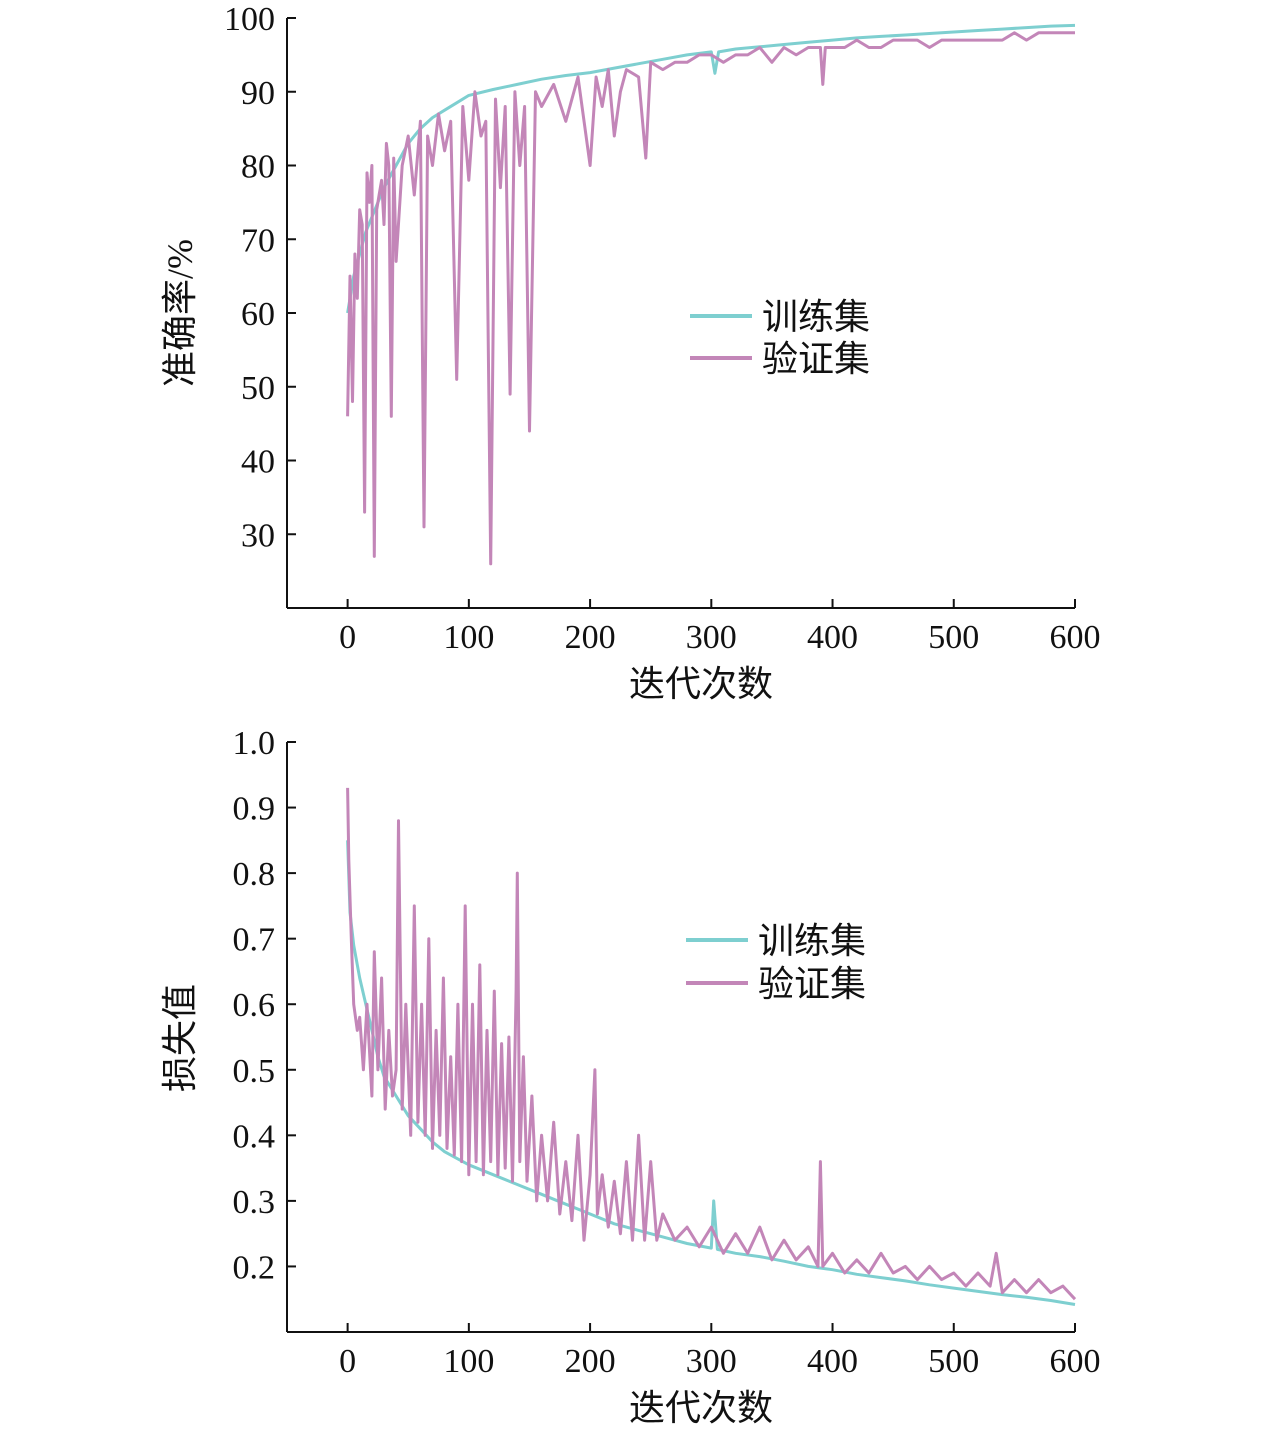 The image size is (1276, 1433). What do you see at coordinates (258, 314) in the screenshot?
I see `y-tick-label: 60` at bounding box center [258, 314].